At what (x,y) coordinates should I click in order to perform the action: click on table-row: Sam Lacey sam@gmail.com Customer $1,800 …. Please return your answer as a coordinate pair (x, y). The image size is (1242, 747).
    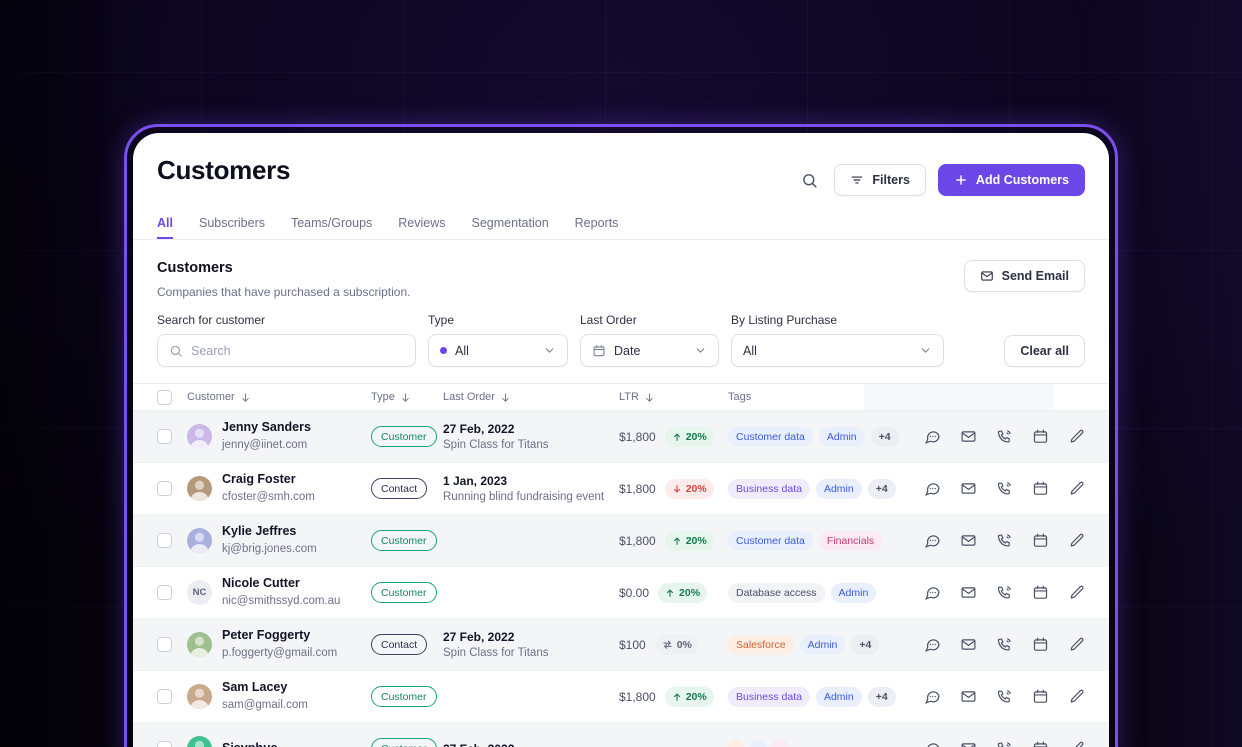
    Looking at the image, I should click on (621, 697).